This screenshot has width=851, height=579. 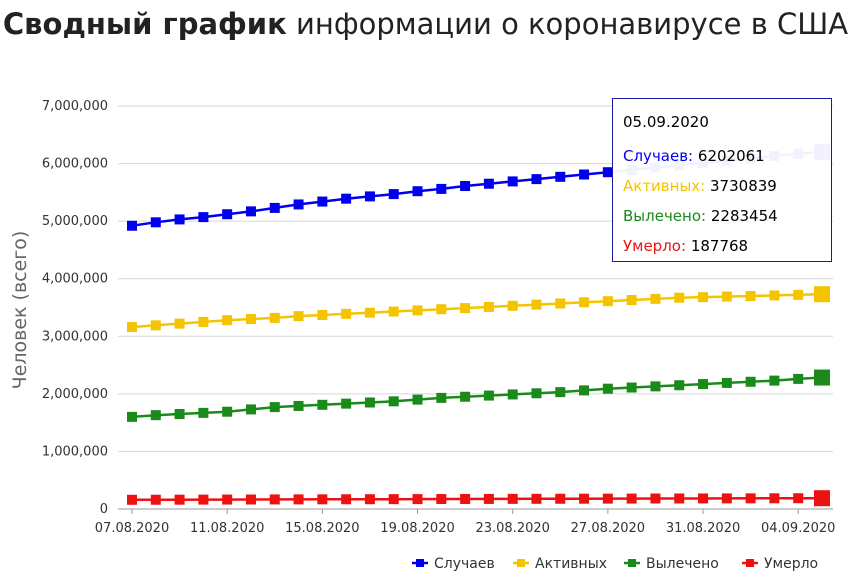 What do you see at coordinates (453, 564) in the screenshot?
I see `legend-item: Случаев` at bounding box center [453, 564].